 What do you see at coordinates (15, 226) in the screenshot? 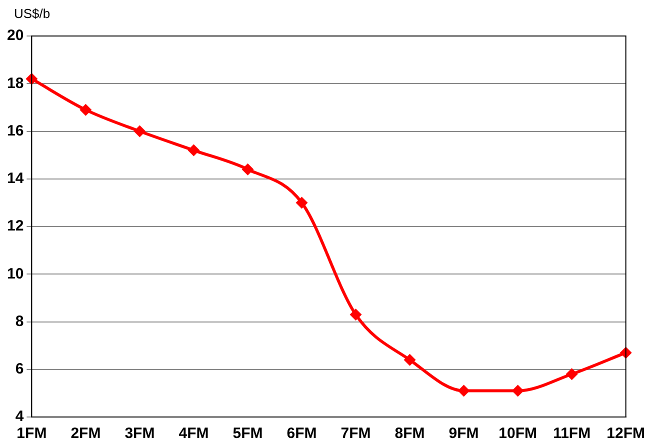
I see `y-tick-label: 12` at bounding box center [15, 226].